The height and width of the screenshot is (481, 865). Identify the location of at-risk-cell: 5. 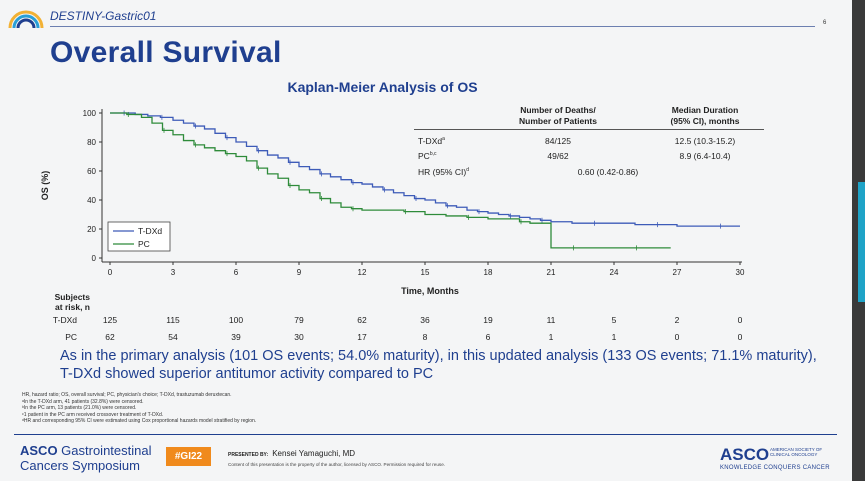
(614, 320).